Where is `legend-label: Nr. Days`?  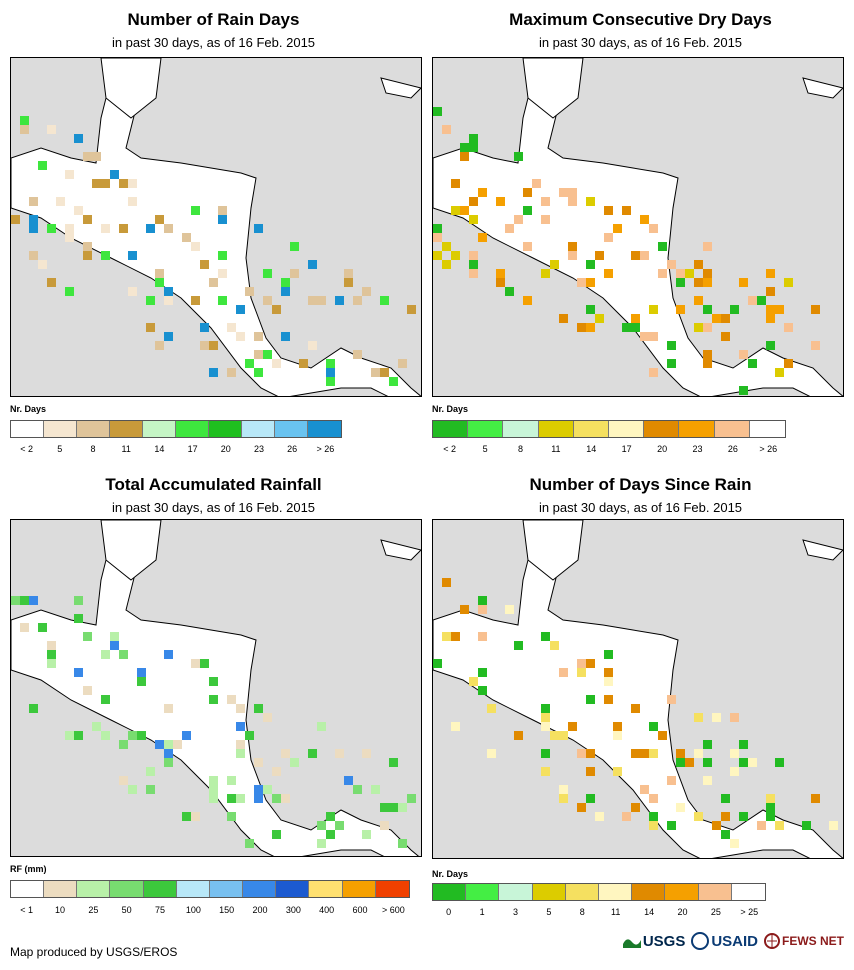 legend-label: Nr. Days is located at coordinates (450, 874).